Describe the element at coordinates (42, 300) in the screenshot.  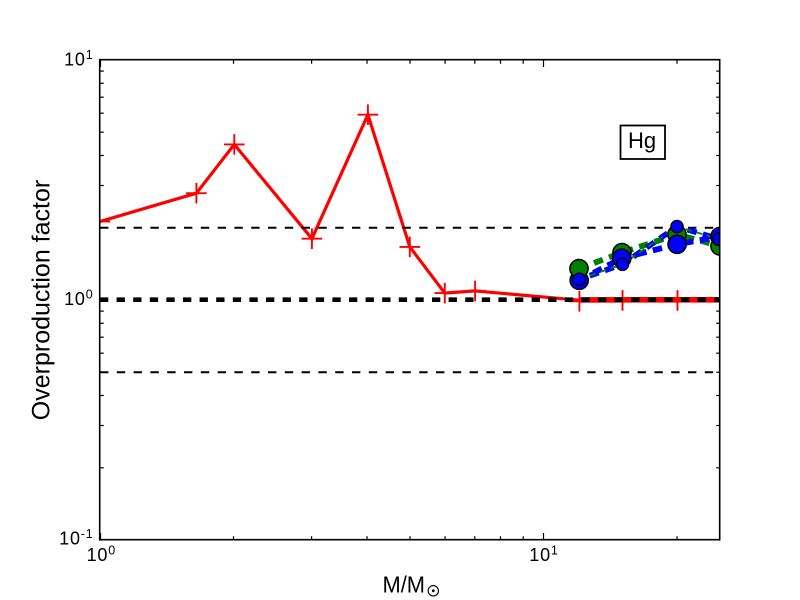
I see `svg-text: Overproduction factor` at that location.